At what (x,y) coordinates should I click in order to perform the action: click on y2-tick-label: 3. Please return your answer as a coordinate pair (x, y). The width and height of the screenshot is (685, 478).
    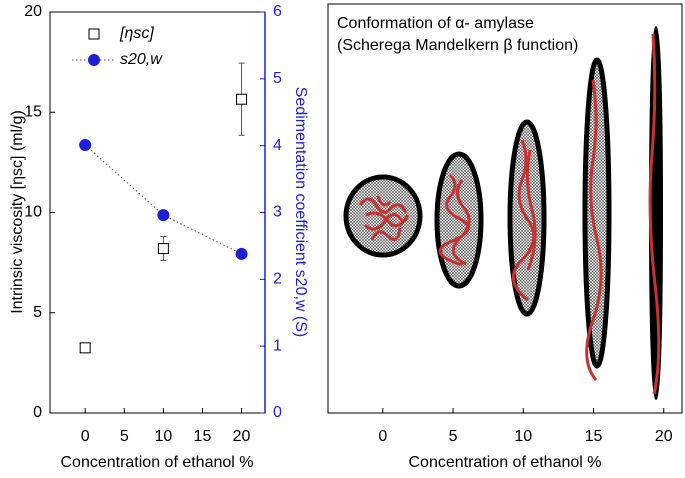
    Looking at the image, I should click on (277, 212).